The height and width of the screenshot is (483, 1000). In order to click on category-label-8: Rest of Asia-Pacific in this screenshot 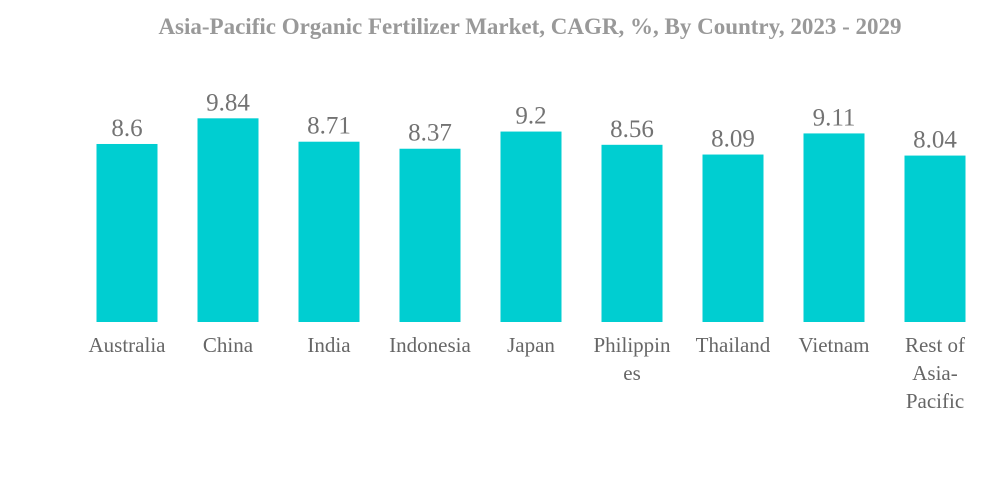, I will do `click(935, 373)`.